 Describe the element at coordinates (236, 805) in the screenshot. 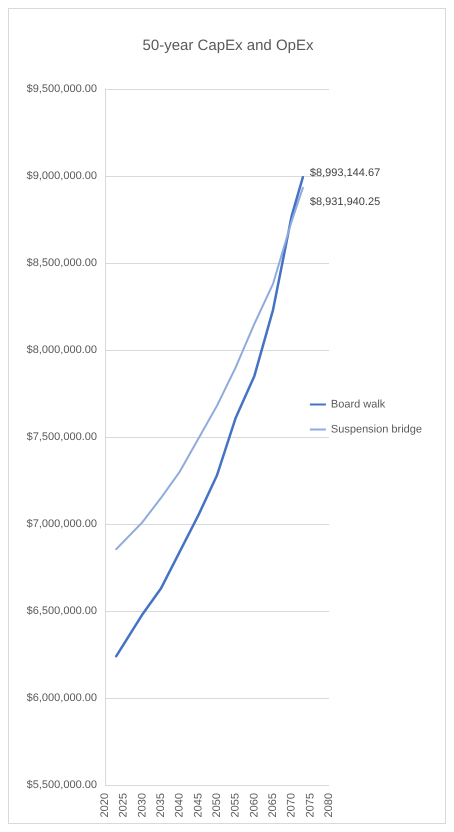

I see `x-tick-label: 2055` at that location.